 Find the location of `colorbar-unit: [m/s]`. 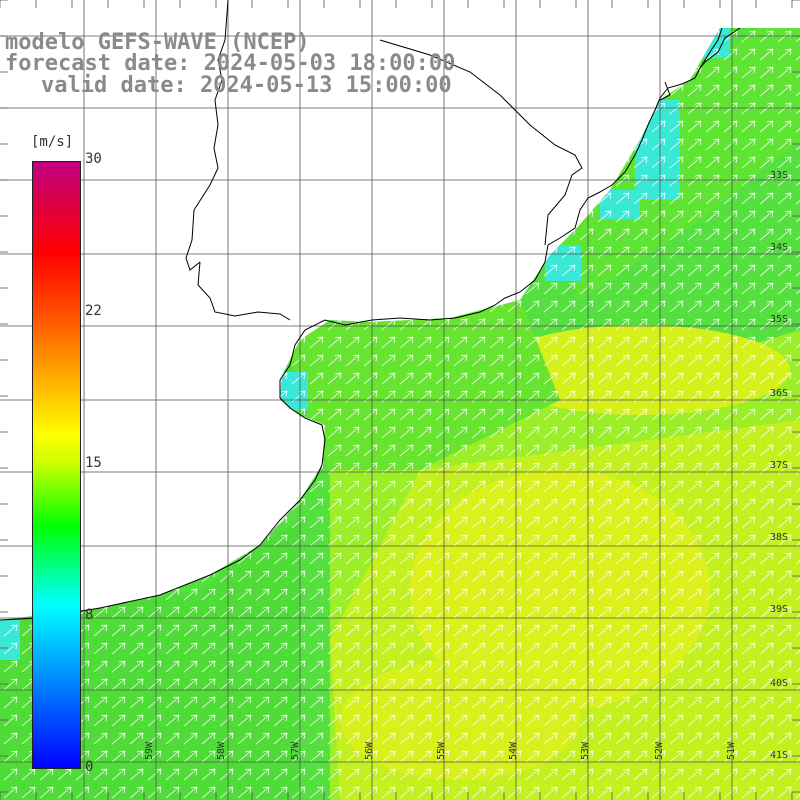

colorbar-unit: [m/s] is located at coordinates (52, 142).